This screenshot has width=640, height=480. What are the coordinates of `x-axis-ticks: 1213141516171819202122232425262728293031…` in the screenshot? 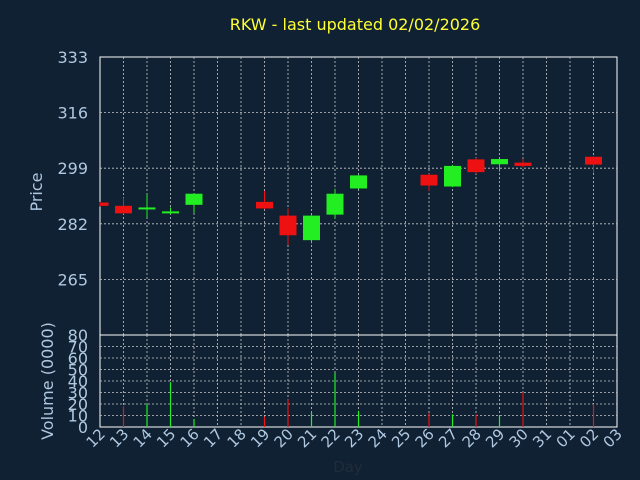 It's located at (354, 438).